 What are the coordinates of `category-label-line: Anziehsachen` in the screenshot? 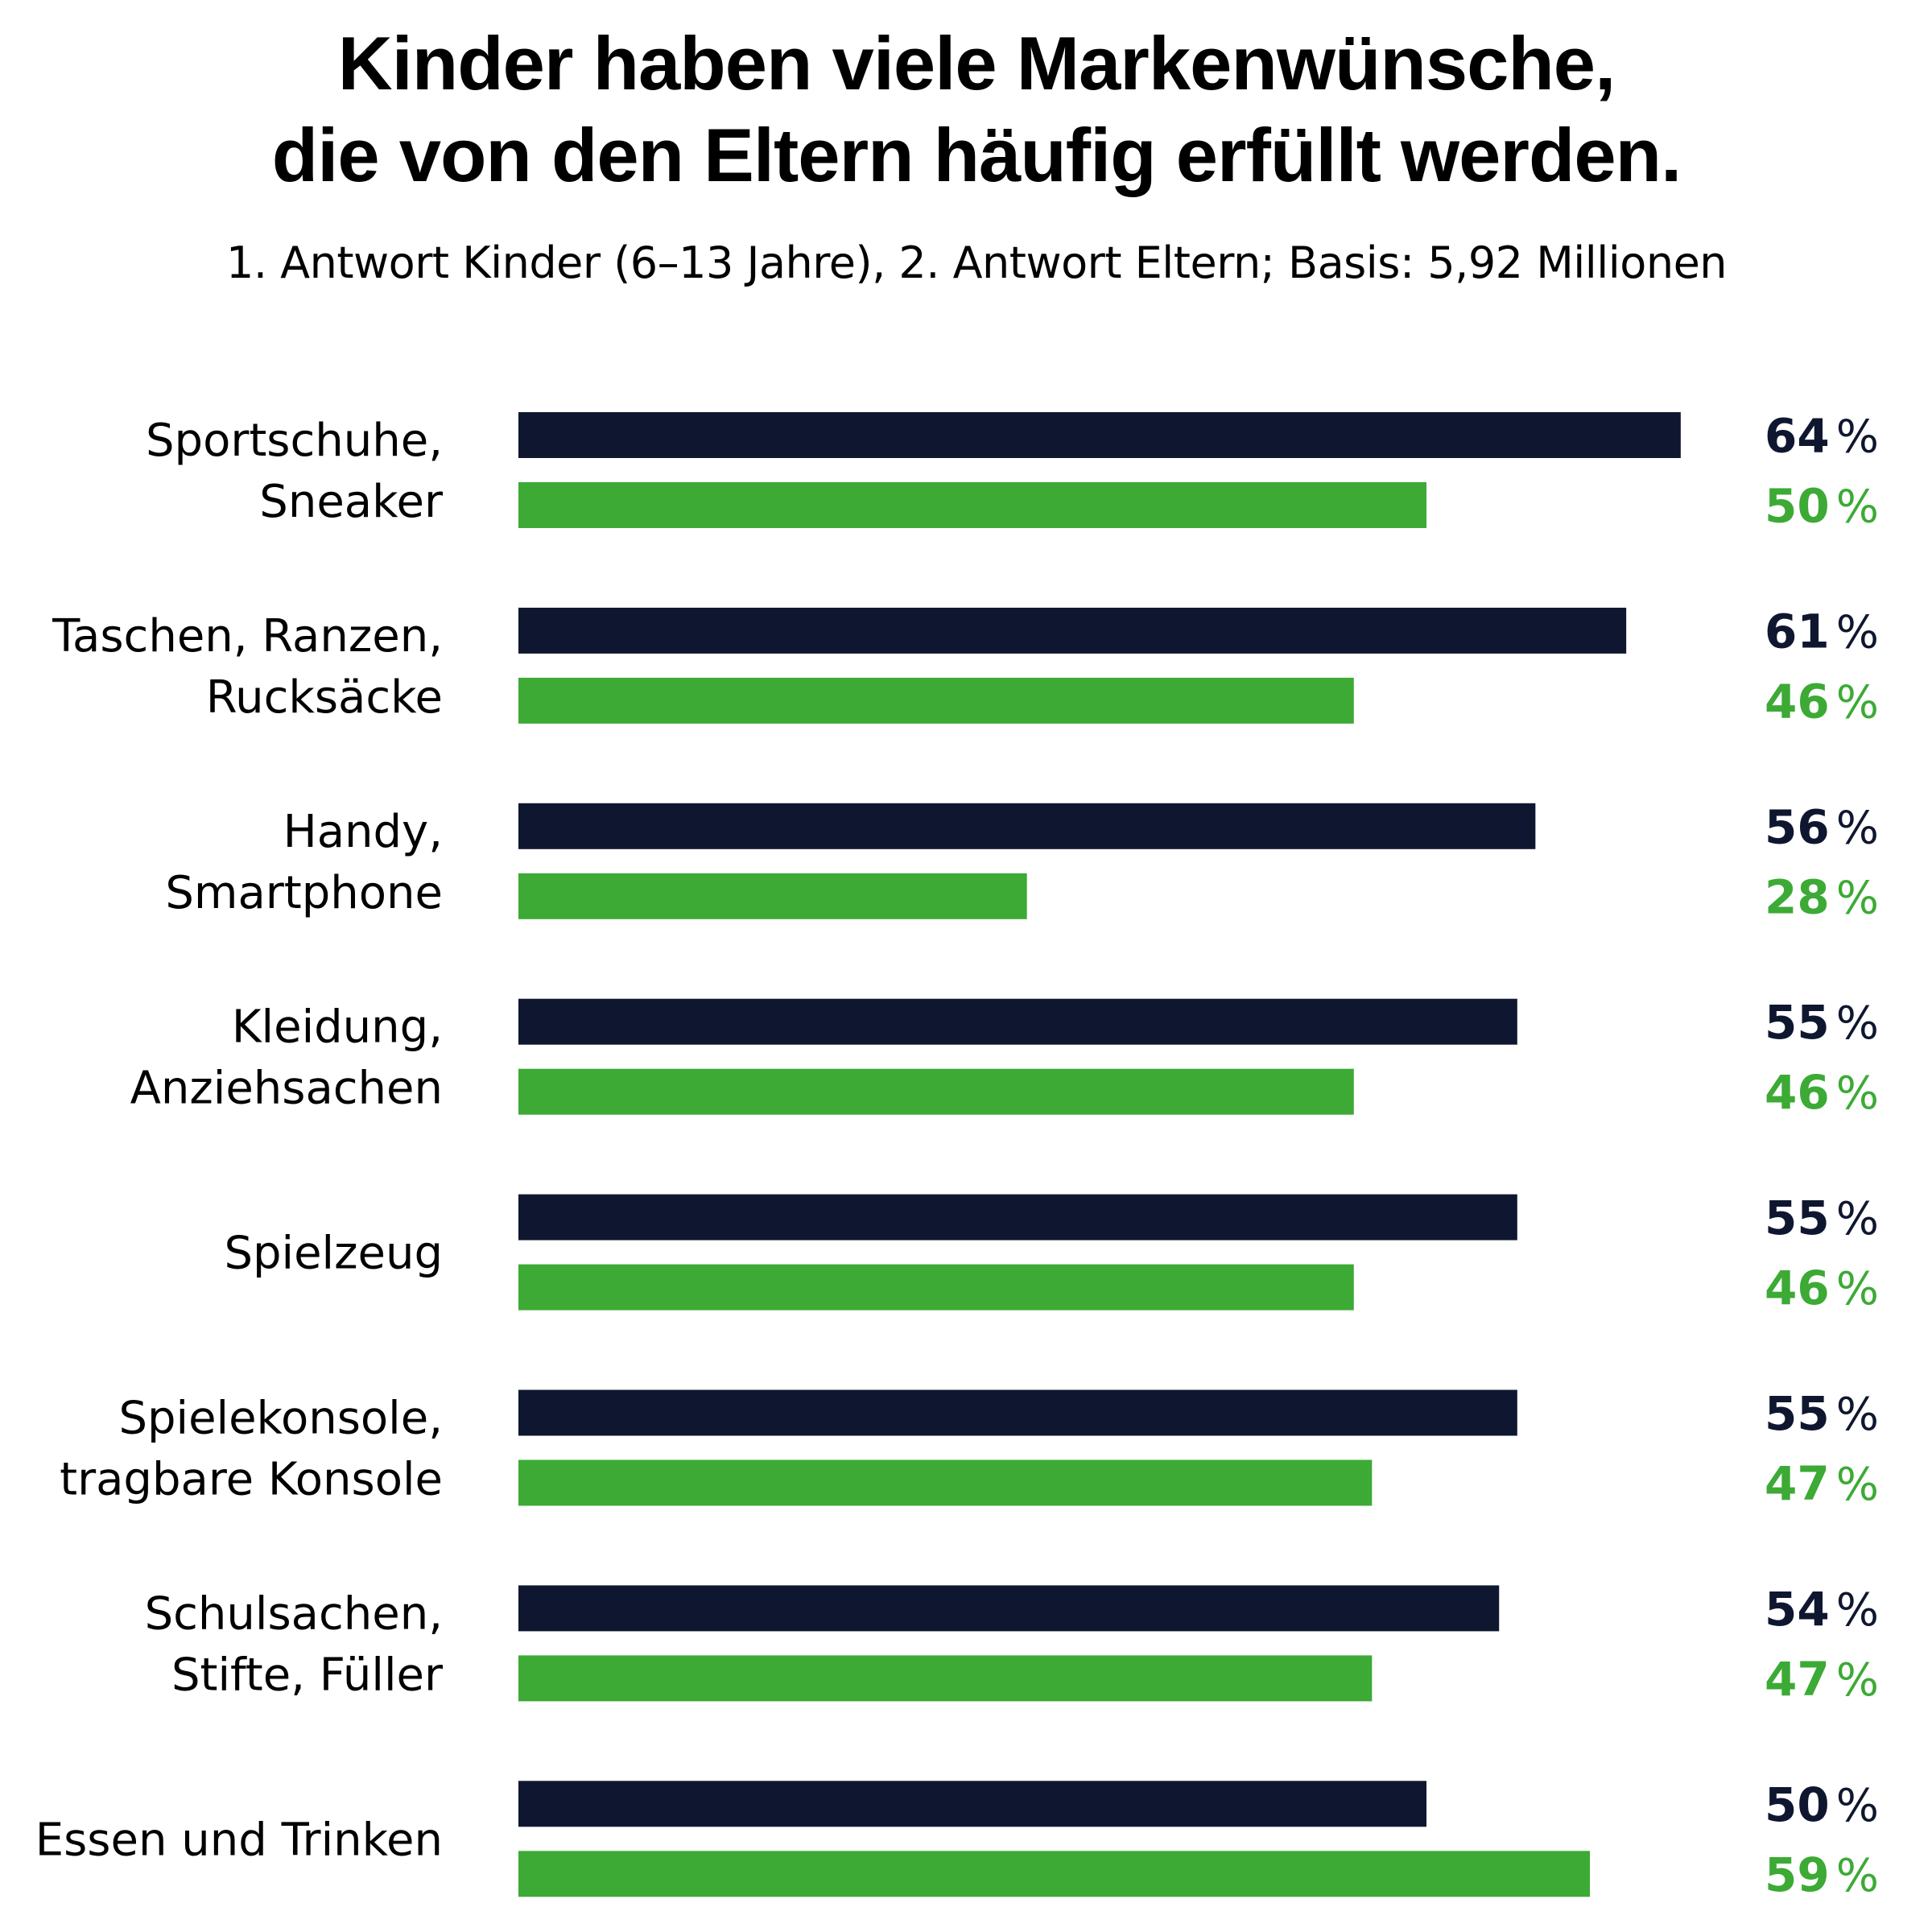 It's located at (286, 1089).